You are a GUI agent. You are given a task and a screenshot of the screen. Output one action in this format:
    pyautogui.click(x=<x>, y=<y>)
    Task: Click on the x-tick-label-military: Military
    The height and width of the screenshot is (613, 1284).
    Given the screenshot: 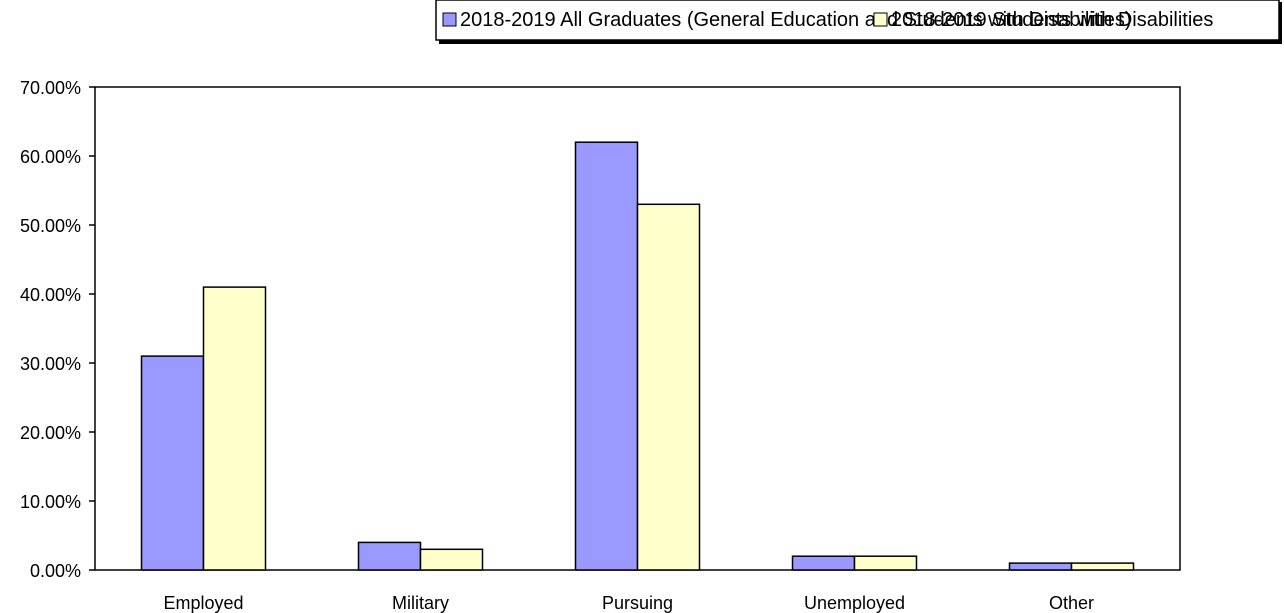 What is the action you would take?
    pyautogui.click(x=420, y=603)
    